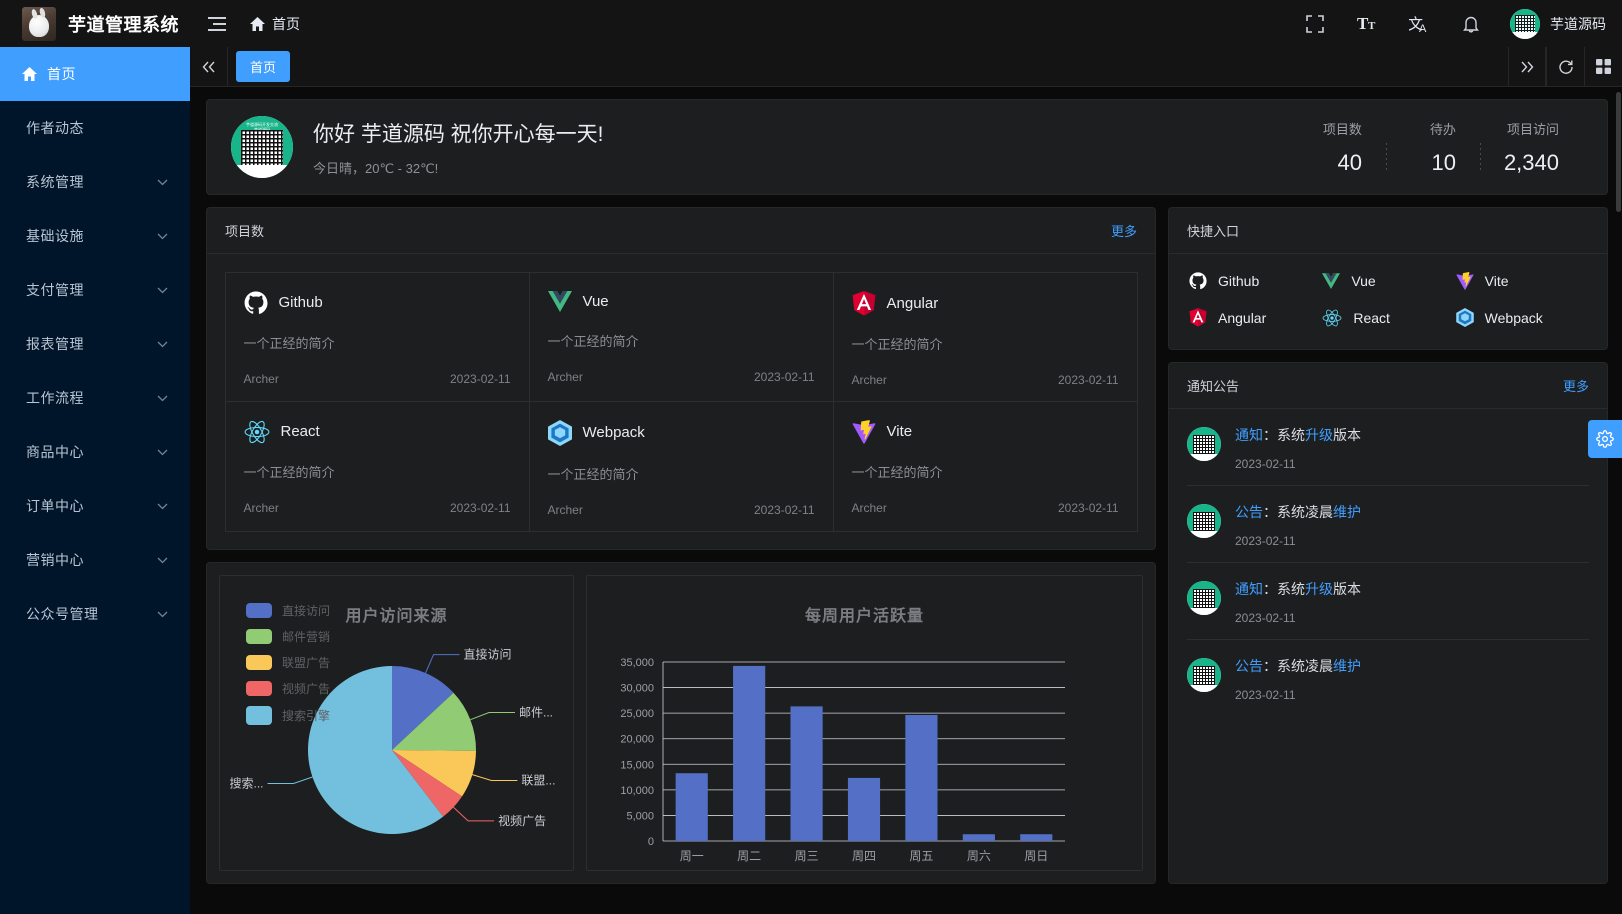 This screenshot has width=1622, height=914. I want to click on notice-panel-head: 通知公告 更多, so click(1388, 386).